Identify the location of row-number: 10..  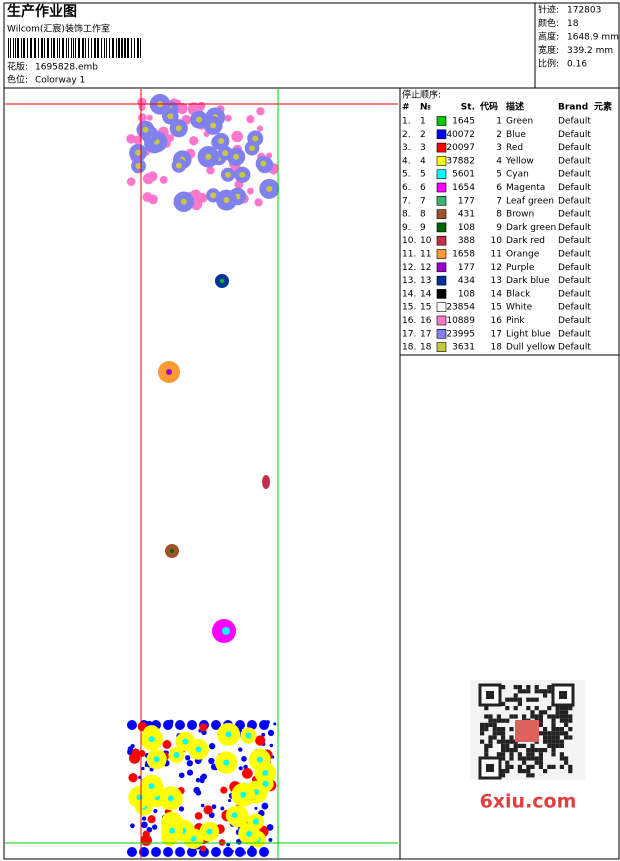
(409, 241).